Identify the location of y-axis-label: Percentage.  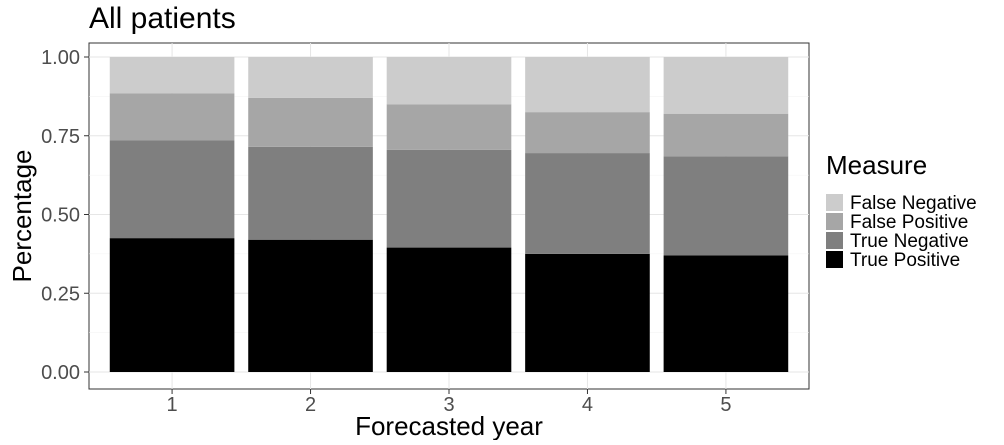
(22, 216).